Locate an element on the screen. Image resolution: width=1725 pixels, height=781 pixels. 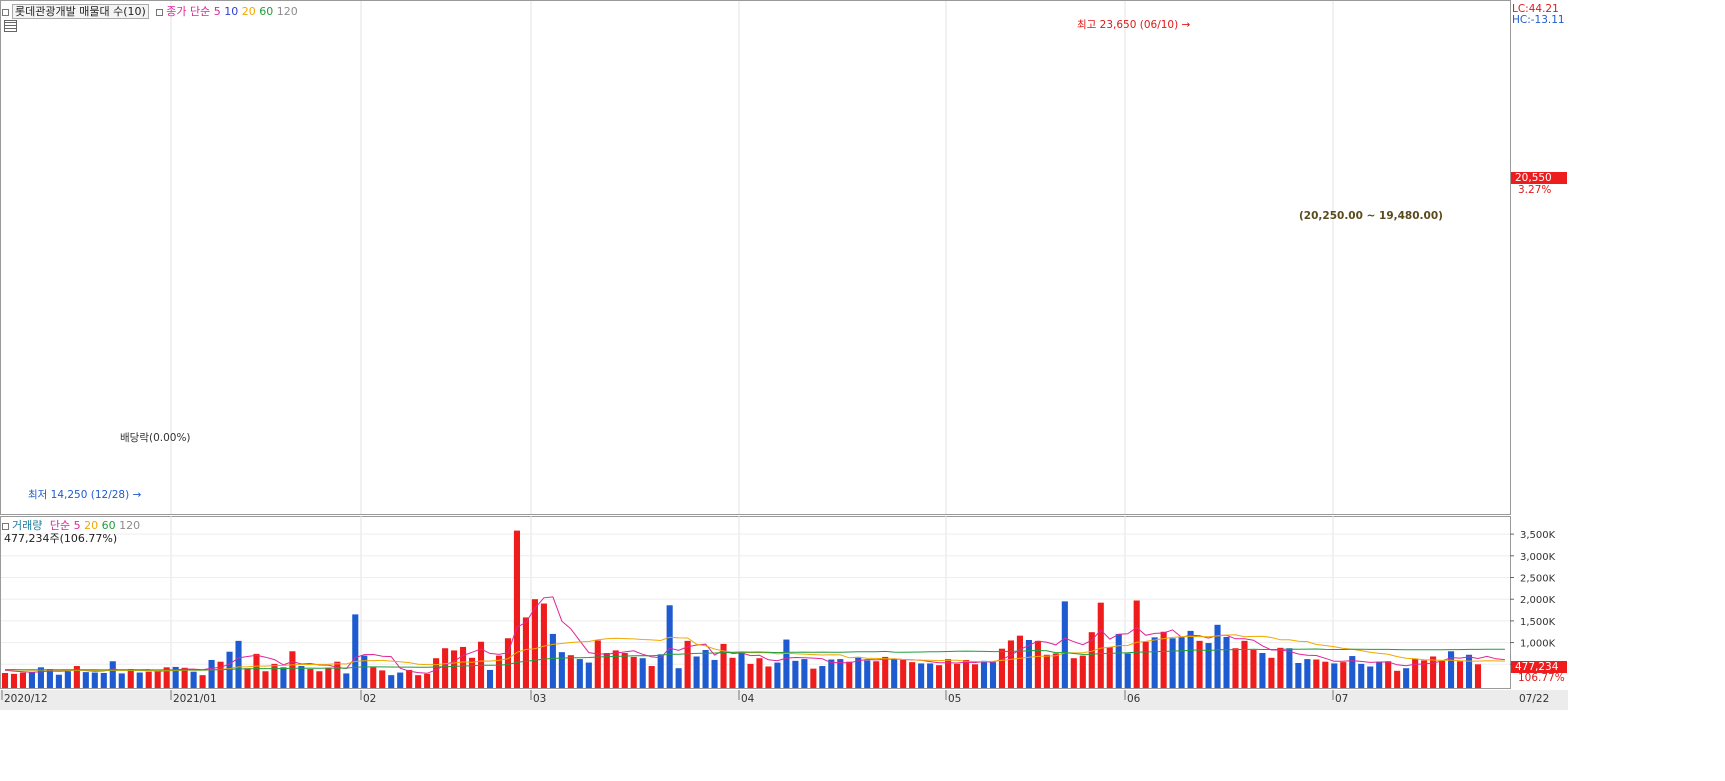
date-tick-label: 04 is located at coordinates (748, 699).